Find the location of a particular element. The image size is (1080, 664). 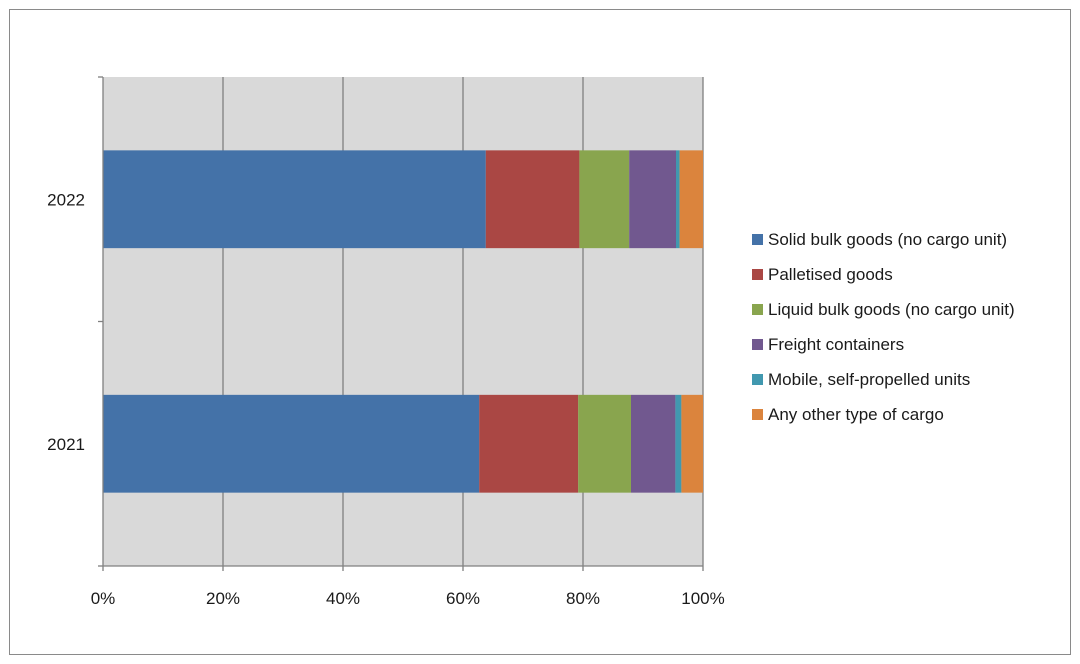

x-tick-label: 20% is located at coordinates (223, 598).